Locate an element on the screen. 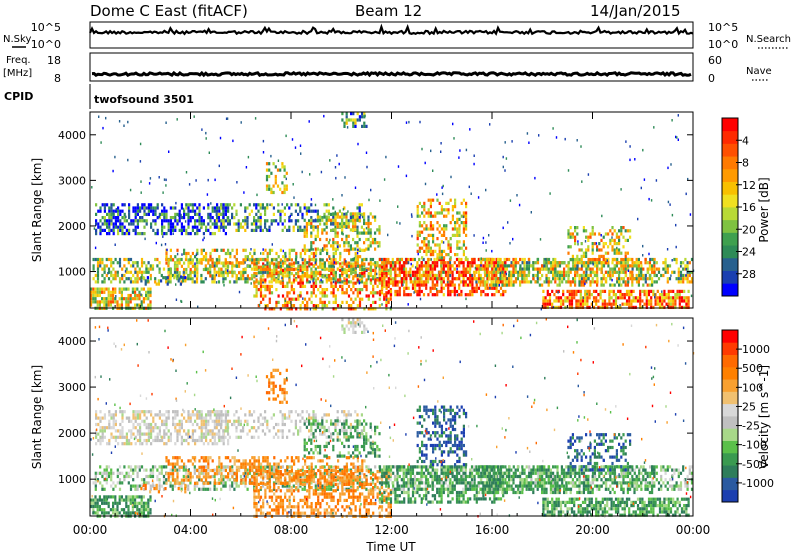 The height and width of the screenshot is (554, 800). freq-frame is located at coordinates (391, 67).